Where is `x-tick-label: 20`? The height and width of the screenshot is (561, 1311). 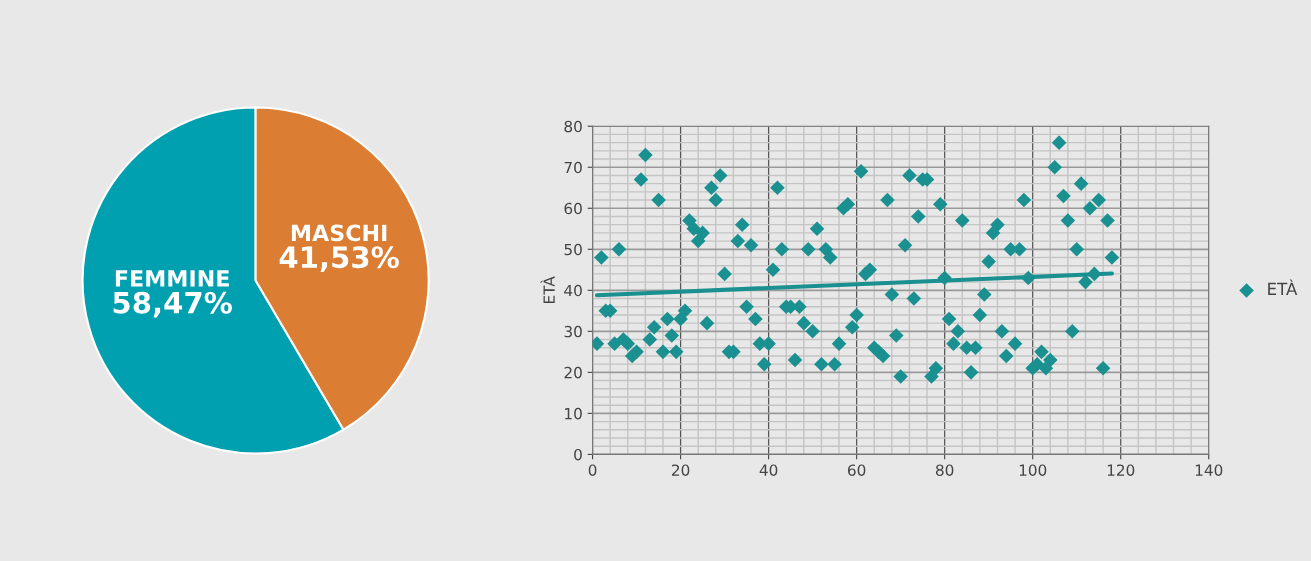
x-tick-label: 20 is located at coordinates (681, 470).